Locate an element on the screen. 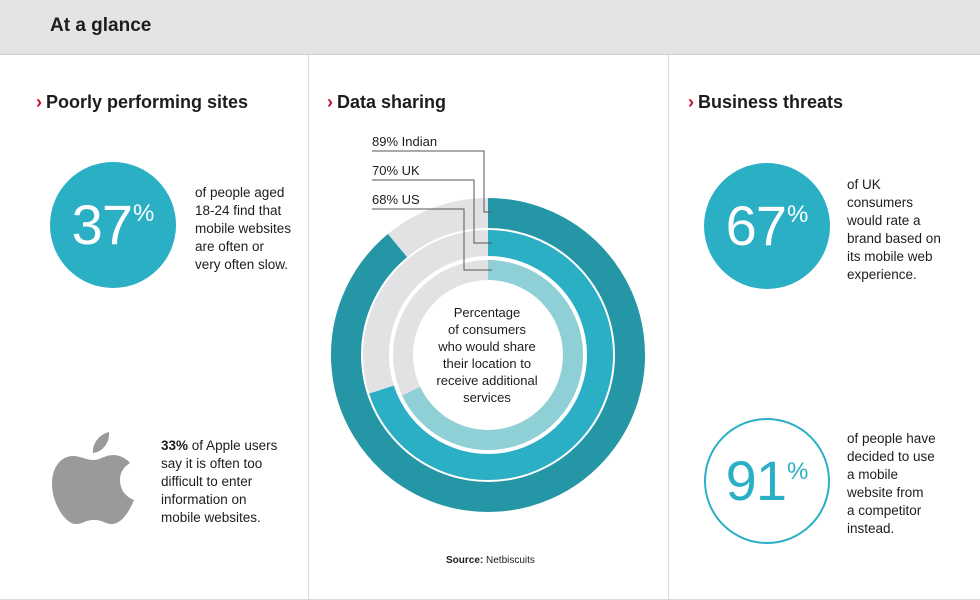 The height and width of the screenshot is (600, 980). desc-line: instead. is located at coordinates (871, 528).